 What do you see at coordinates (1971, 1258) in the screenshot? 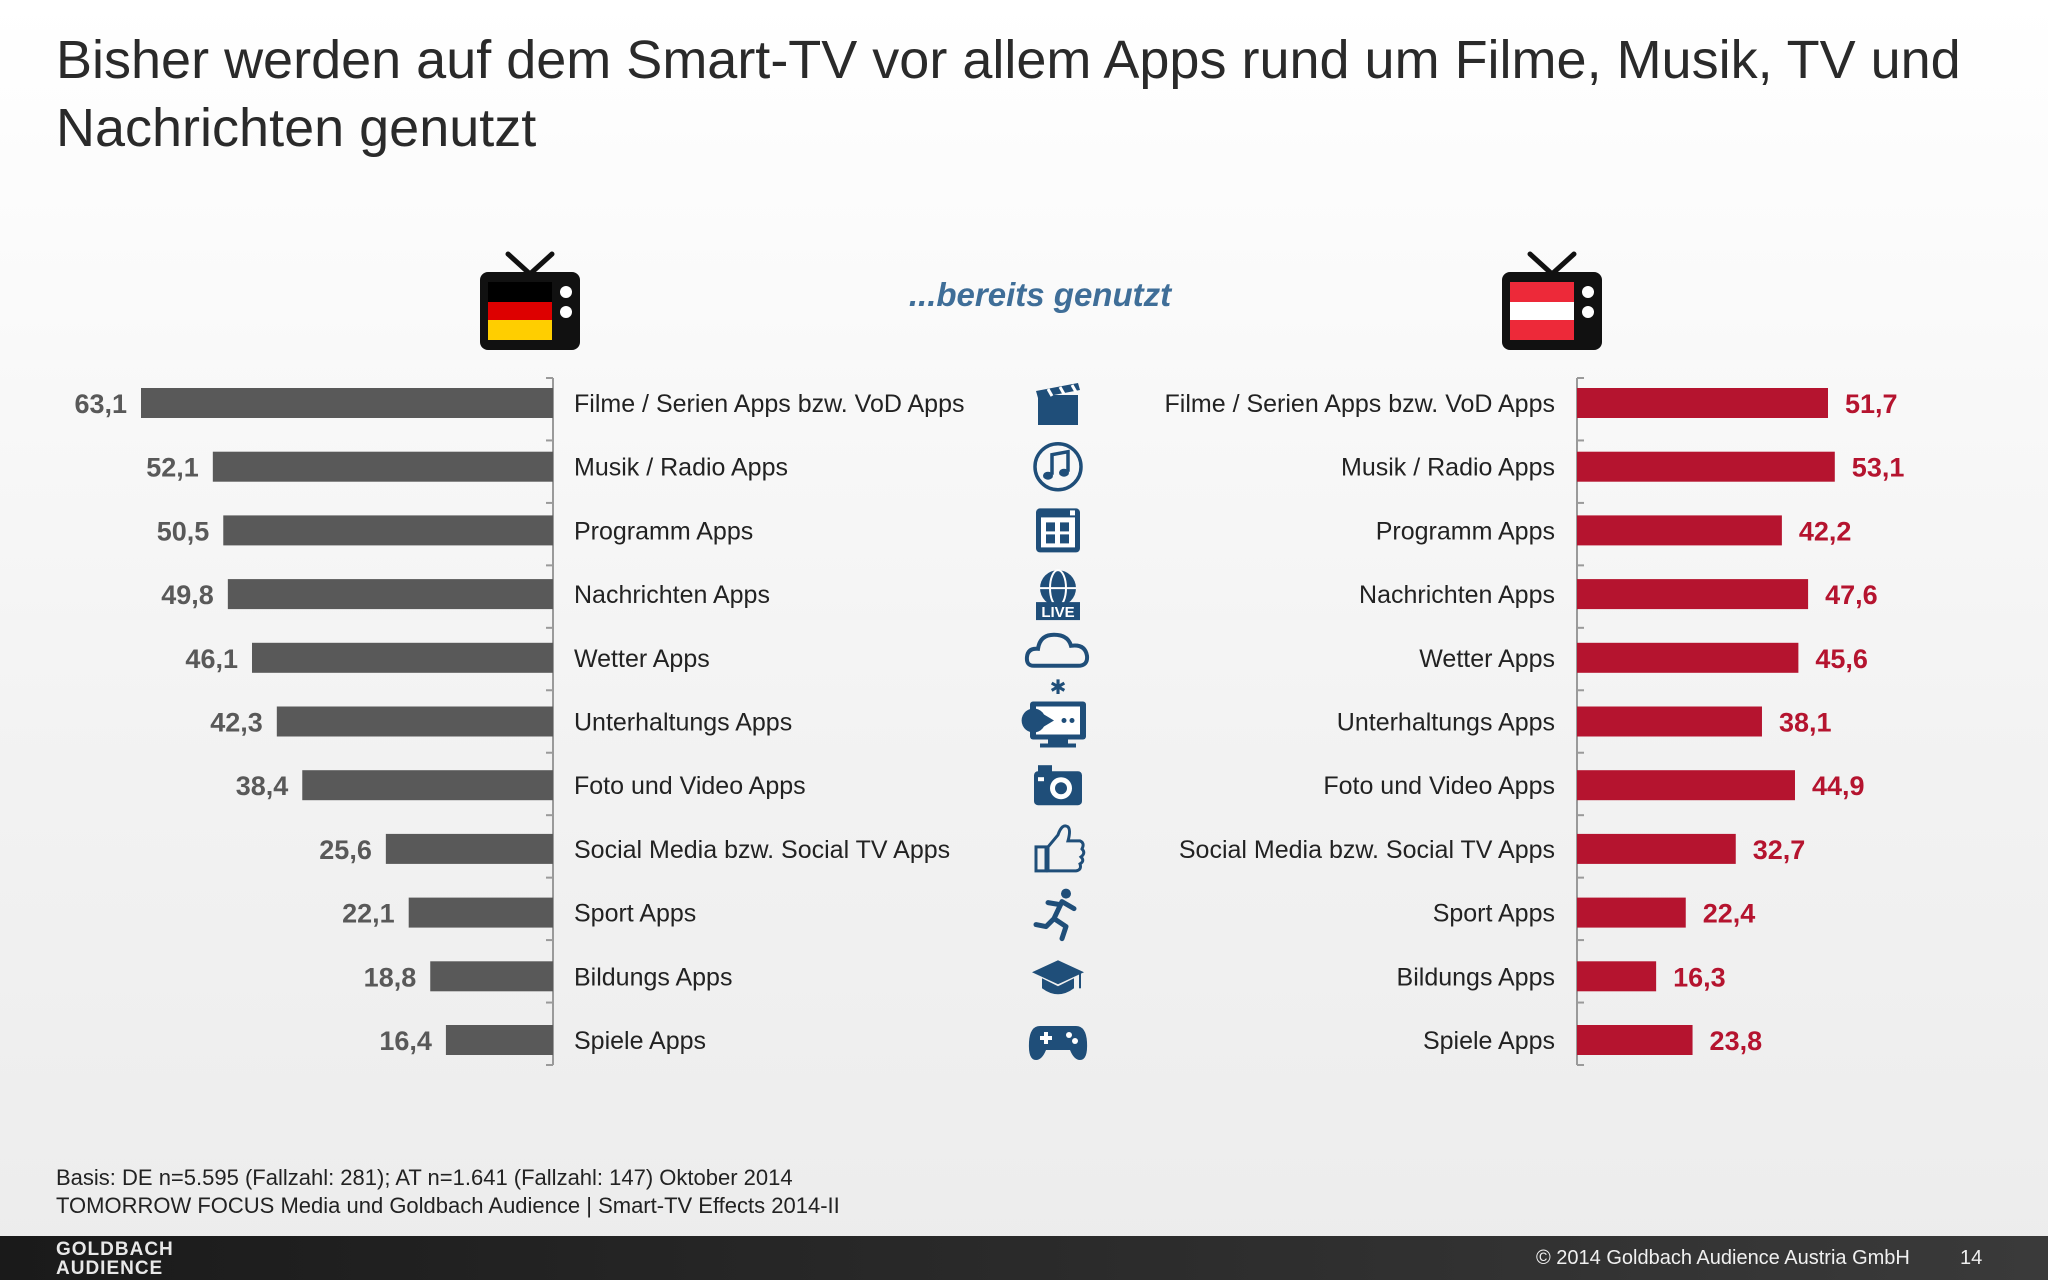
I see `page-number: 14` at bounding box center [1971, 1258].